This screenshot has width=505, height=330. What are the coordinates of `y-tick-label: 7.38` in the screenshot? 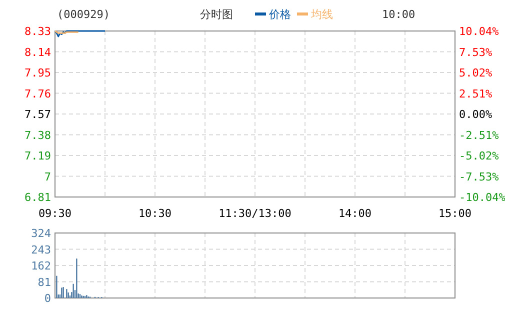 It's located at (37, 135).